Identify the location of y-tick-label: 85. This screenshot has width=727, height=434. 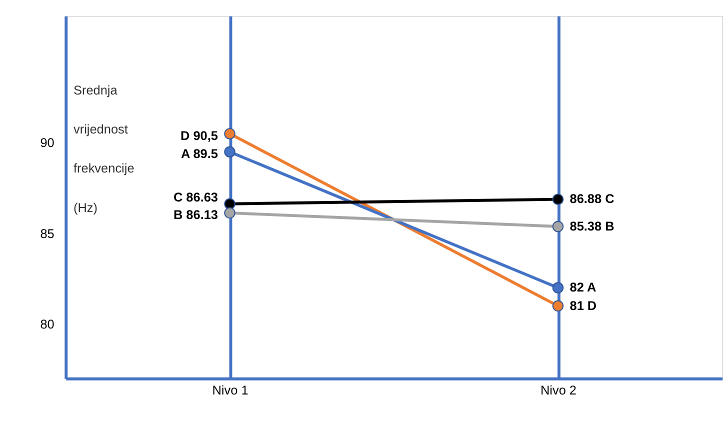
(47, 233).